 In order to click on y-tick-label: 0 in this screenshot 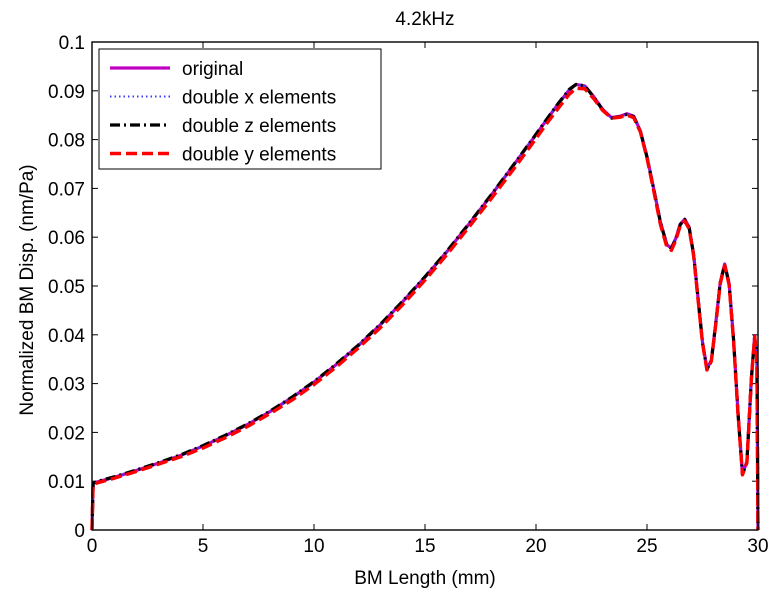, I will do `click(79, 531)`.